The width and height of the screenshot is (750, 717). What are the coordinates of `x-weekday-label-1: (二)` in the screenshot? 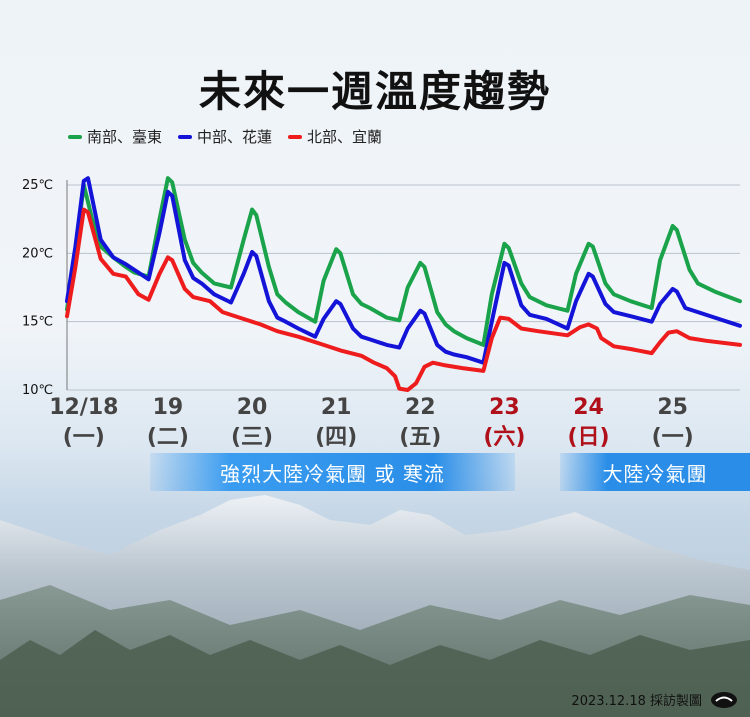 It's located at (168, 437).